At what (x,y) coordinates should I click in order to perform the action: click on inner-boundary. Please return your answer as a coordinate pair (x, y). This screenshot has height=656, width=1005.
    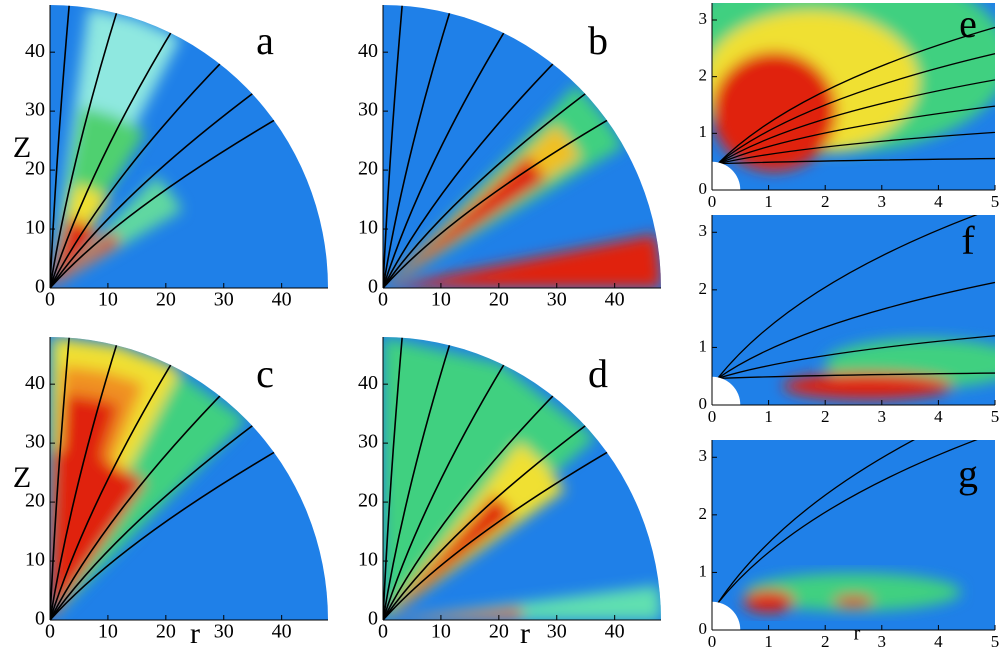
    Looking at the image, I should click on (726, 390).